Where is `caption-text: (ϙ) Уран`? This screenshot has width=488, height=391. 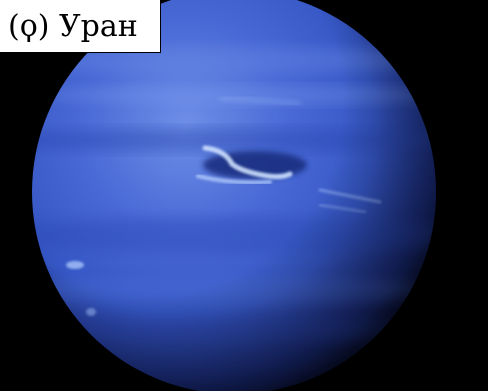
caption-text: (ϙ) Уран is located at coordinates (73, 26).